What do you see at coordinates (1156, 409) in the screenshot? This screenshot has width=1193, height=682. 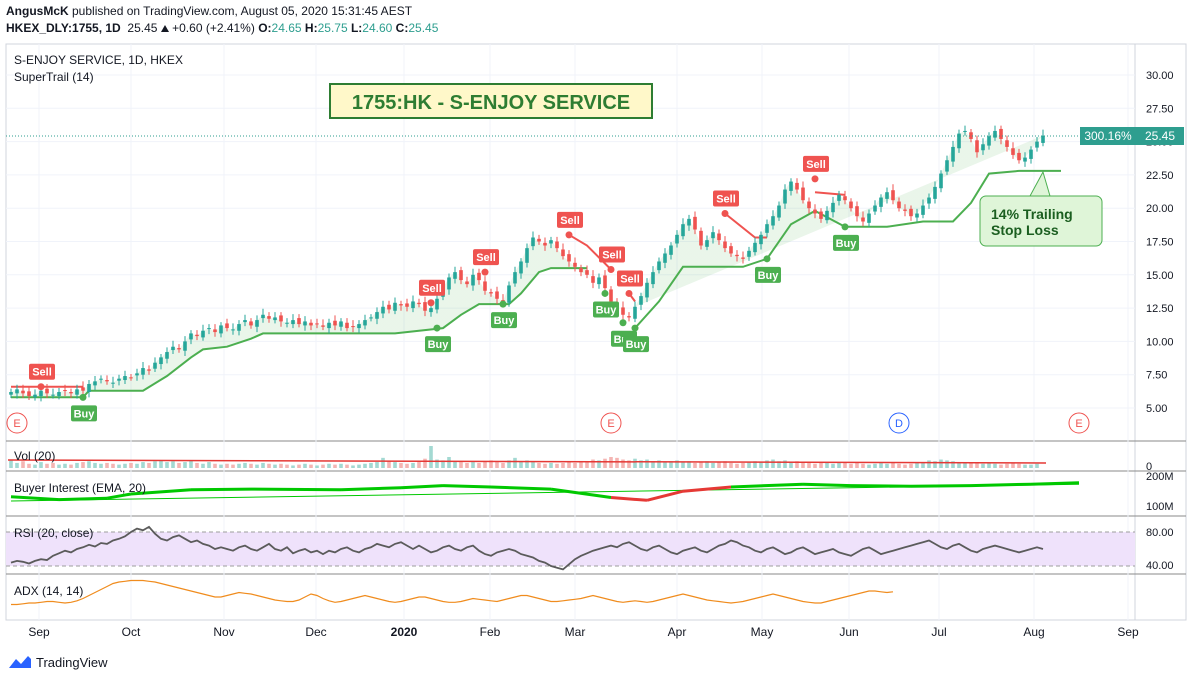 I see `price-tick-label: 5.00` at bounding box center [1156, 409].